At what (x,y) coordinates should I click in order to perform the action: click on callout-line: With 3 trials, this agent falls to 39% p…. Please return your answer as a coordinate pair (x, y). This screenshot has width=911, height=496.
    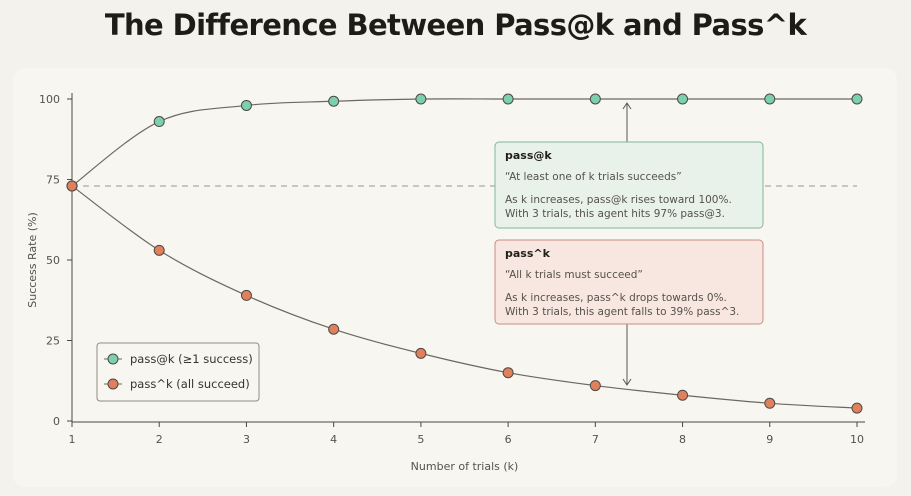
    Looking at the image, I should click on (622, 312).